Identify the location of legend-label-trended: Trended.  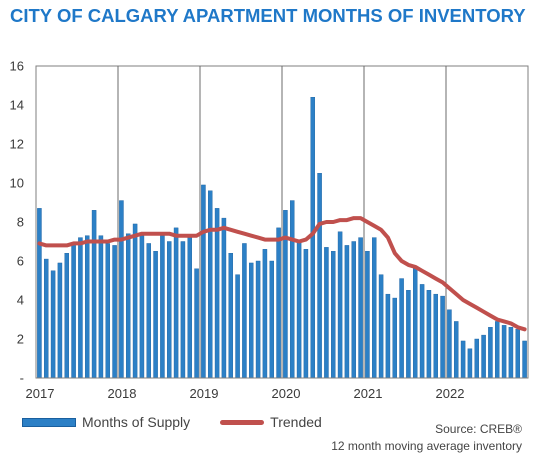
(296, 422).